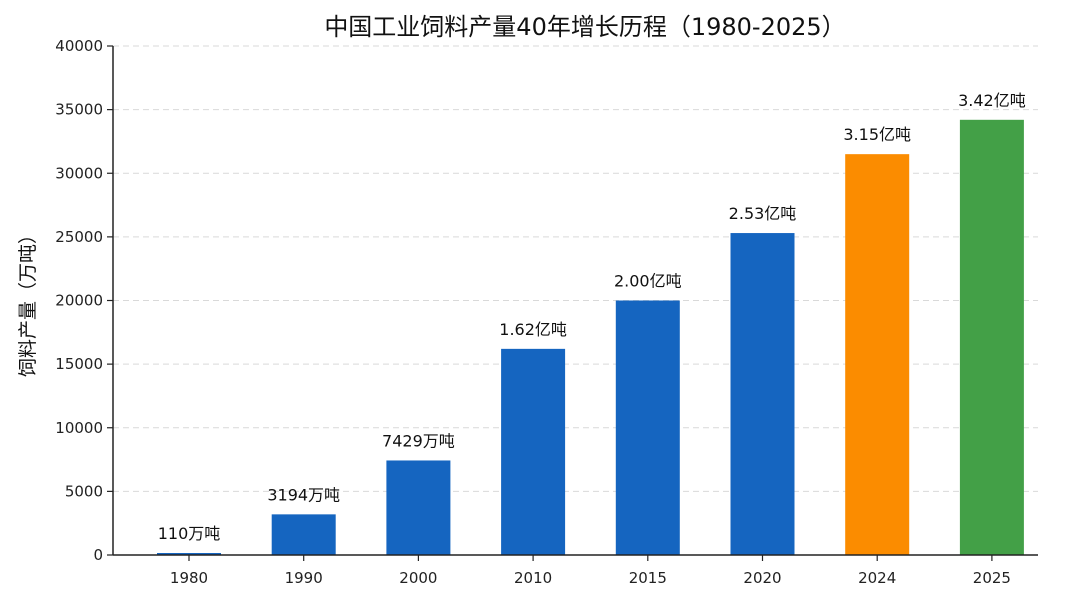 The height and width of the screenshot is (601, 1080). Describe the element at coordinates (303, 534) in the screenshot. I see `bar-1990` at that location.